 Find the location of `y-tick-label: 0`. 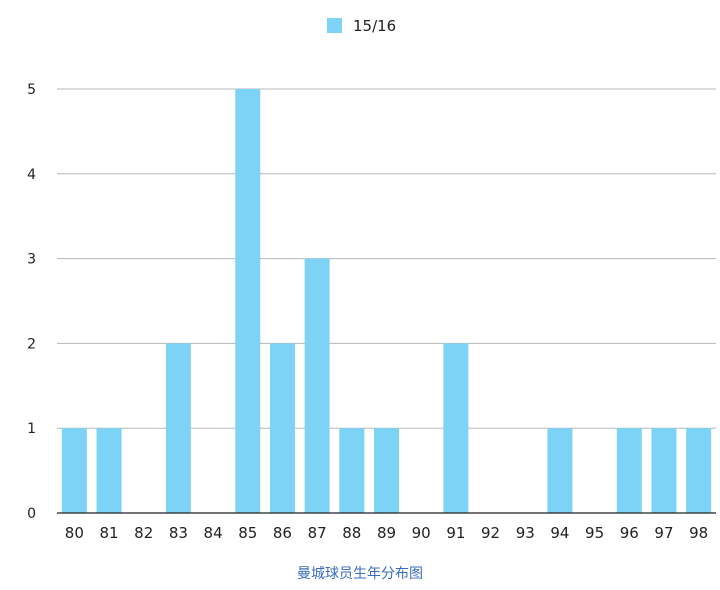

y-tick-label: 0 is located at coordinates (31, 514).